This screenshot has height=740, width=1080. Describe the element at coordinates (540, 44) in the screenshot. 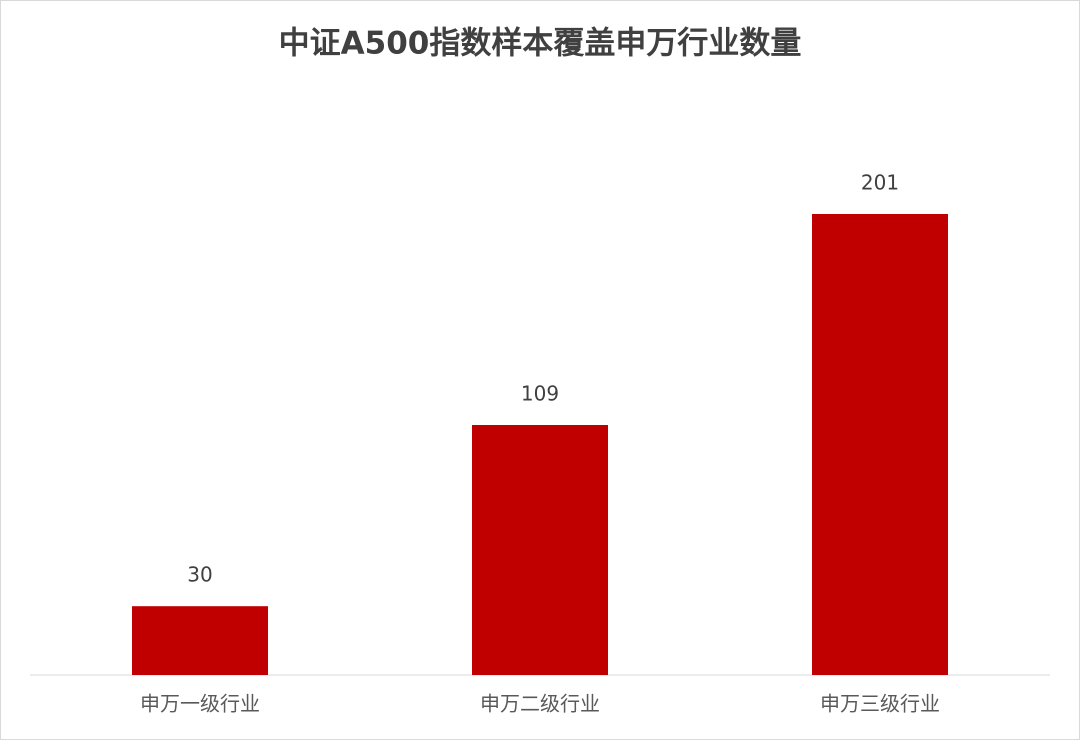

I see `chart-title: 中证A500指数样本覆盖申万行业数量` at that location.